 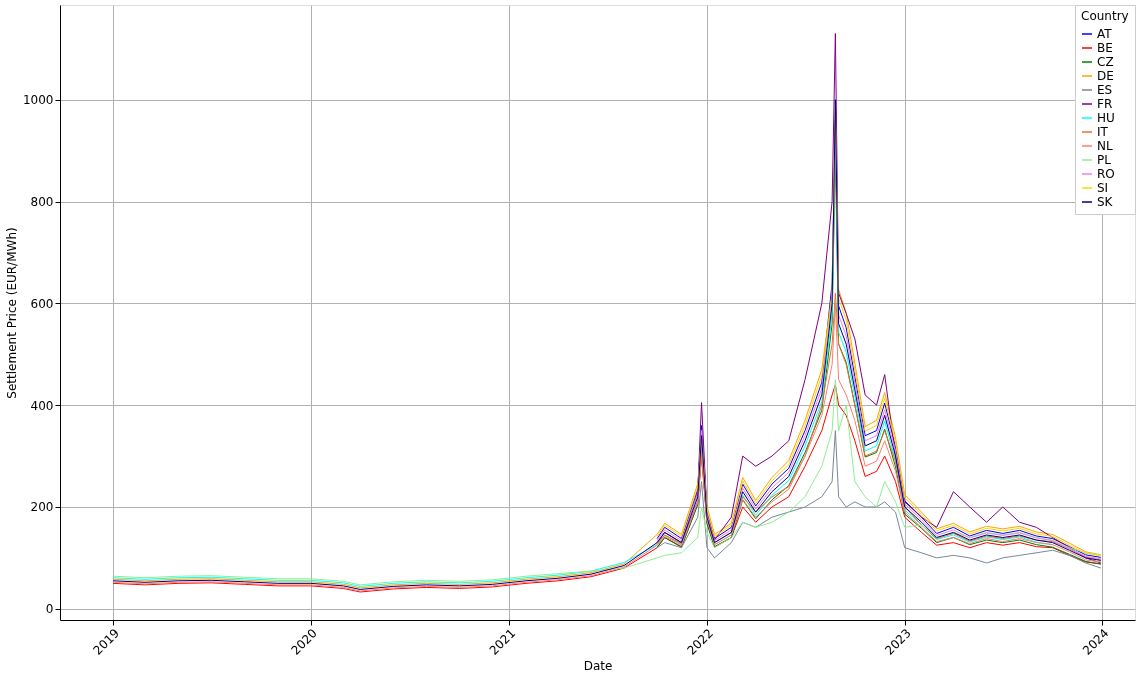 I want to click on legend-label: DE, so click(x=1105, y=76).